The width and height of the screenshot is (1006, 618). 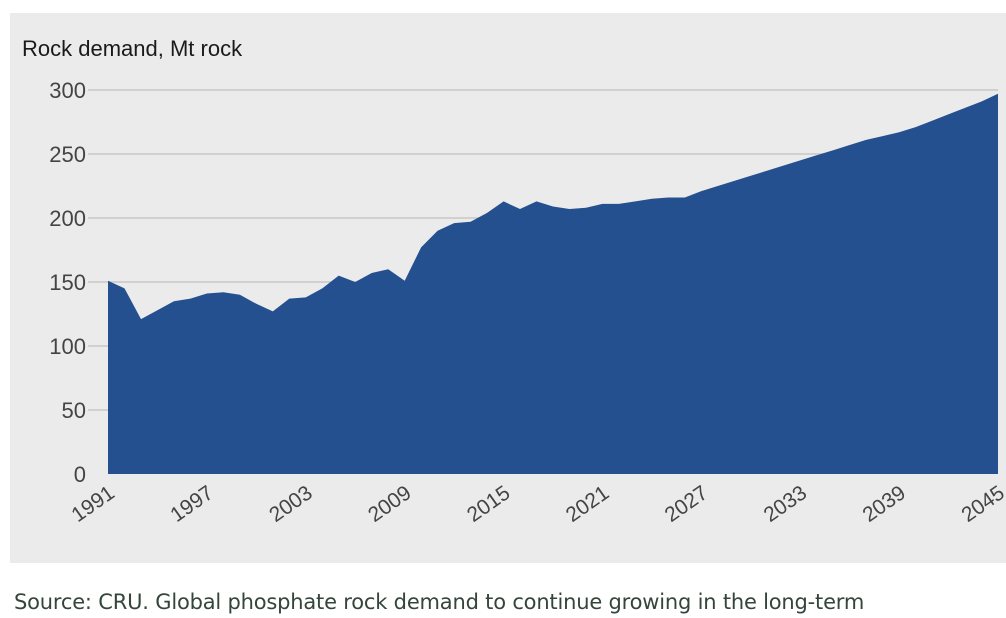 What do you see at coordinates (686, 504) in the screenshot?
I see `x-tick-label: 2027` at bounding box center [686, 504].